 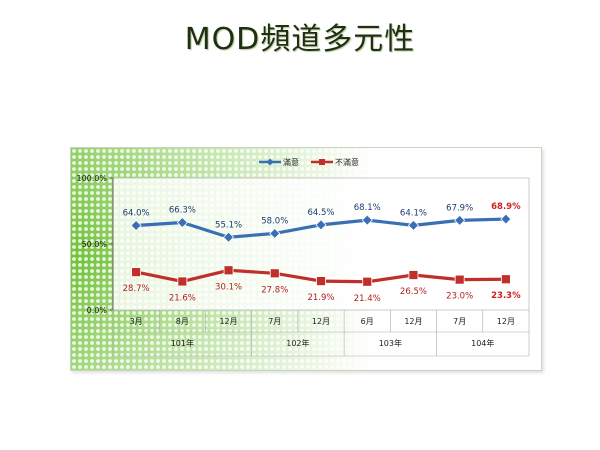 What do you see at coordinates (320, 213) in the screenshot?
I see `data-label: 64.5%` at bounding box center [320, 213].